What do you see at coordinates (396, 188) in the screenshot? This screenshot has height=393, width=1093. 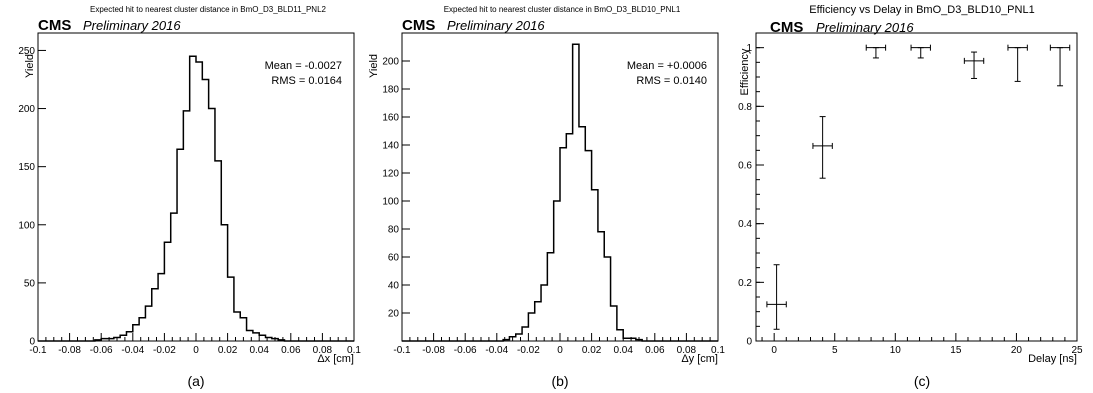 I see `panel-b-y-ticks: 20 40 60 80 100 120 140 160 180 200` at bounding box center [396, 188].